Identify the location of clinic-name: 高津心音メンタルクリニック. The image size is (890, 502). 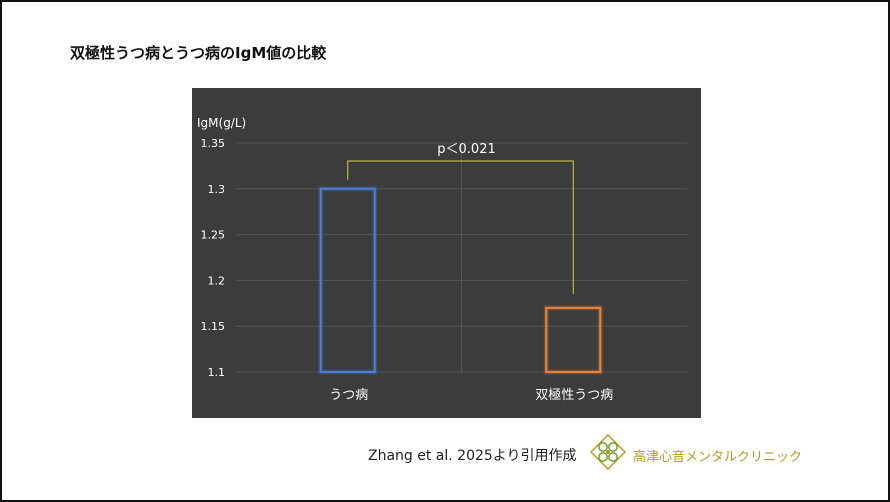
(717, 455).